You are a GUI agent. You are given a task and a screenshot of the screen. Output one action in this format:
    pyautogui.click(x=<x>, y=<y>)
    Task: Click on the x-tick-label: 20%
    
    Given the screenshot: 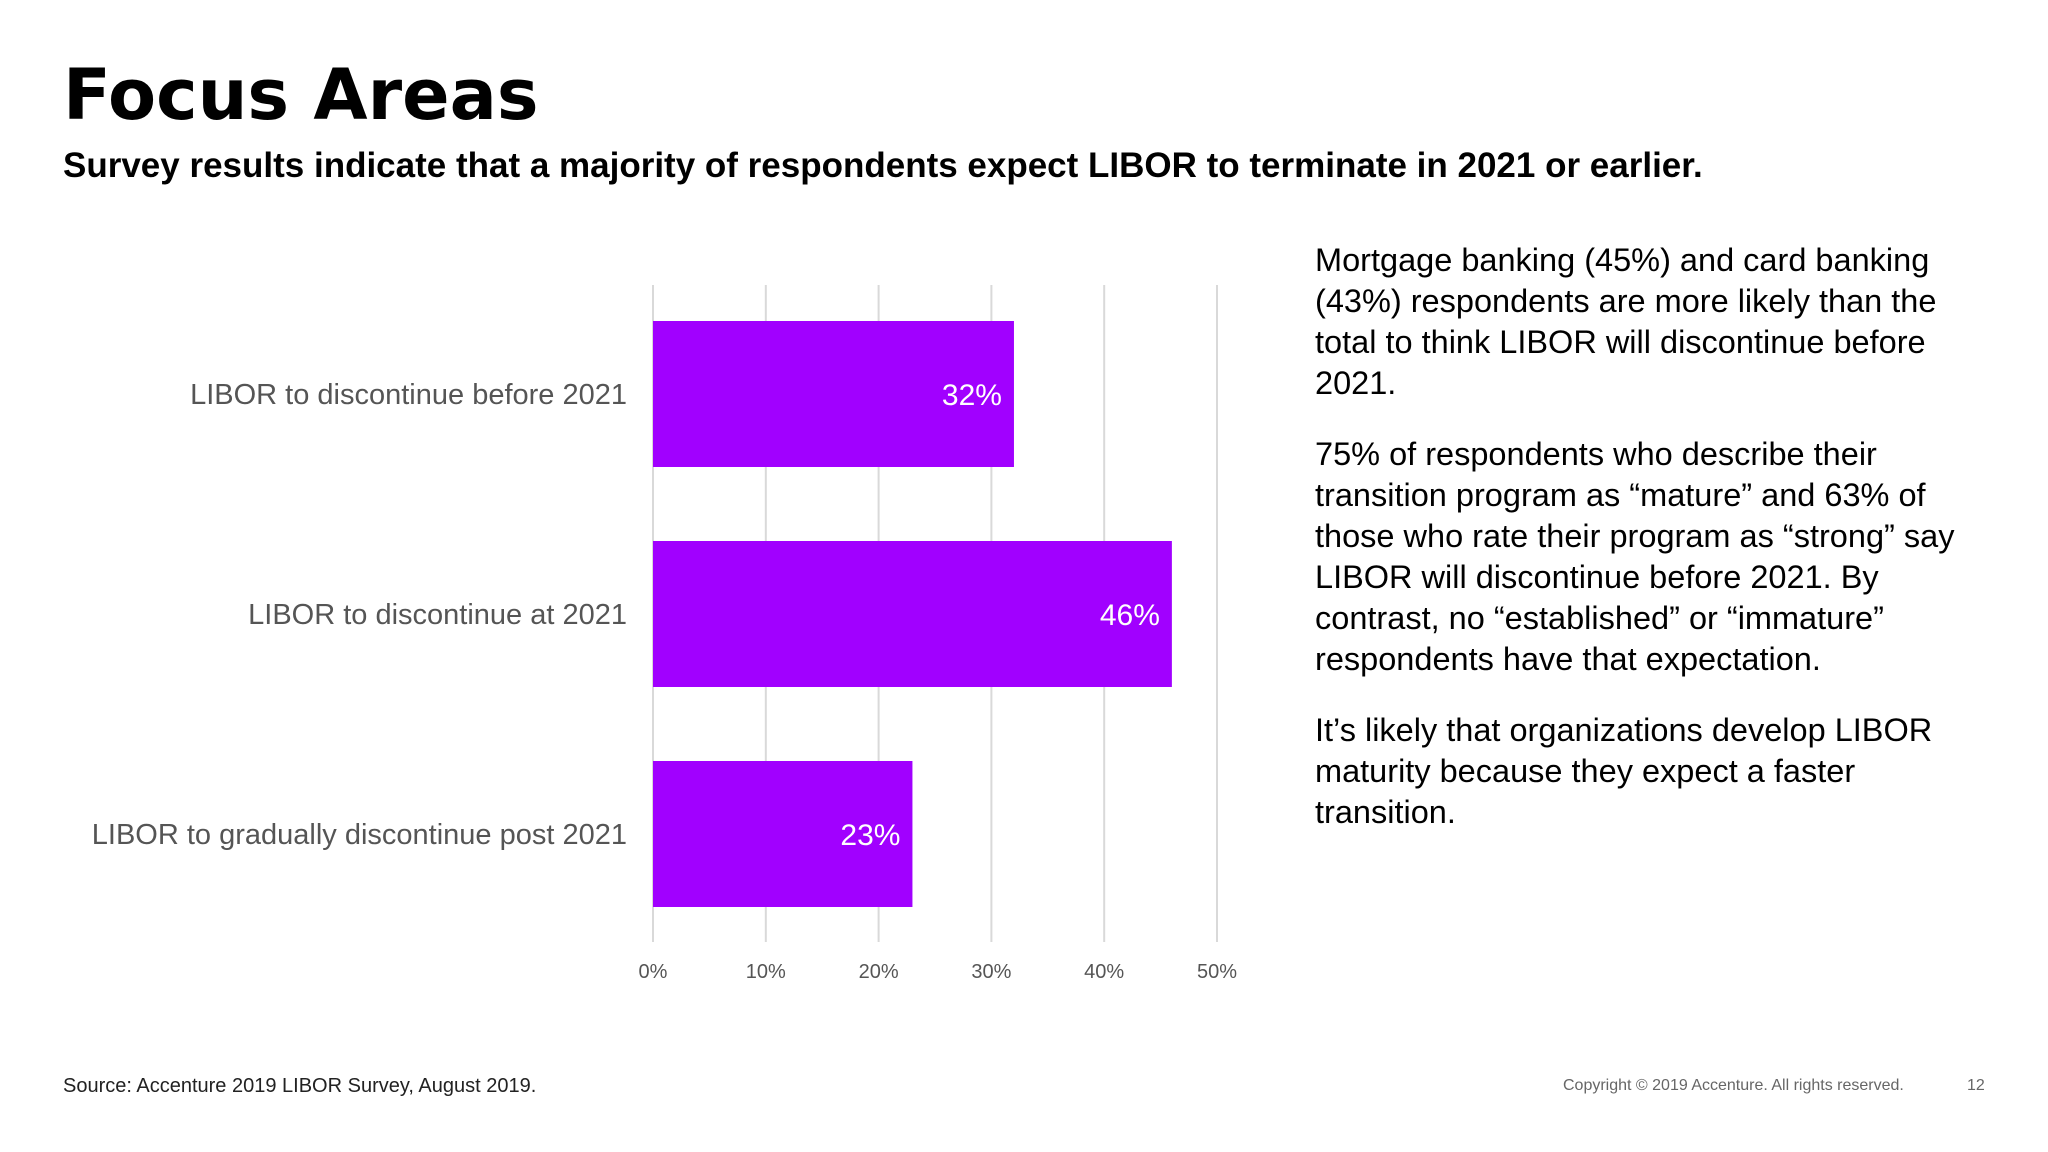 What is the action you would take?
    pyautogui.click(x=879, y=972)
    